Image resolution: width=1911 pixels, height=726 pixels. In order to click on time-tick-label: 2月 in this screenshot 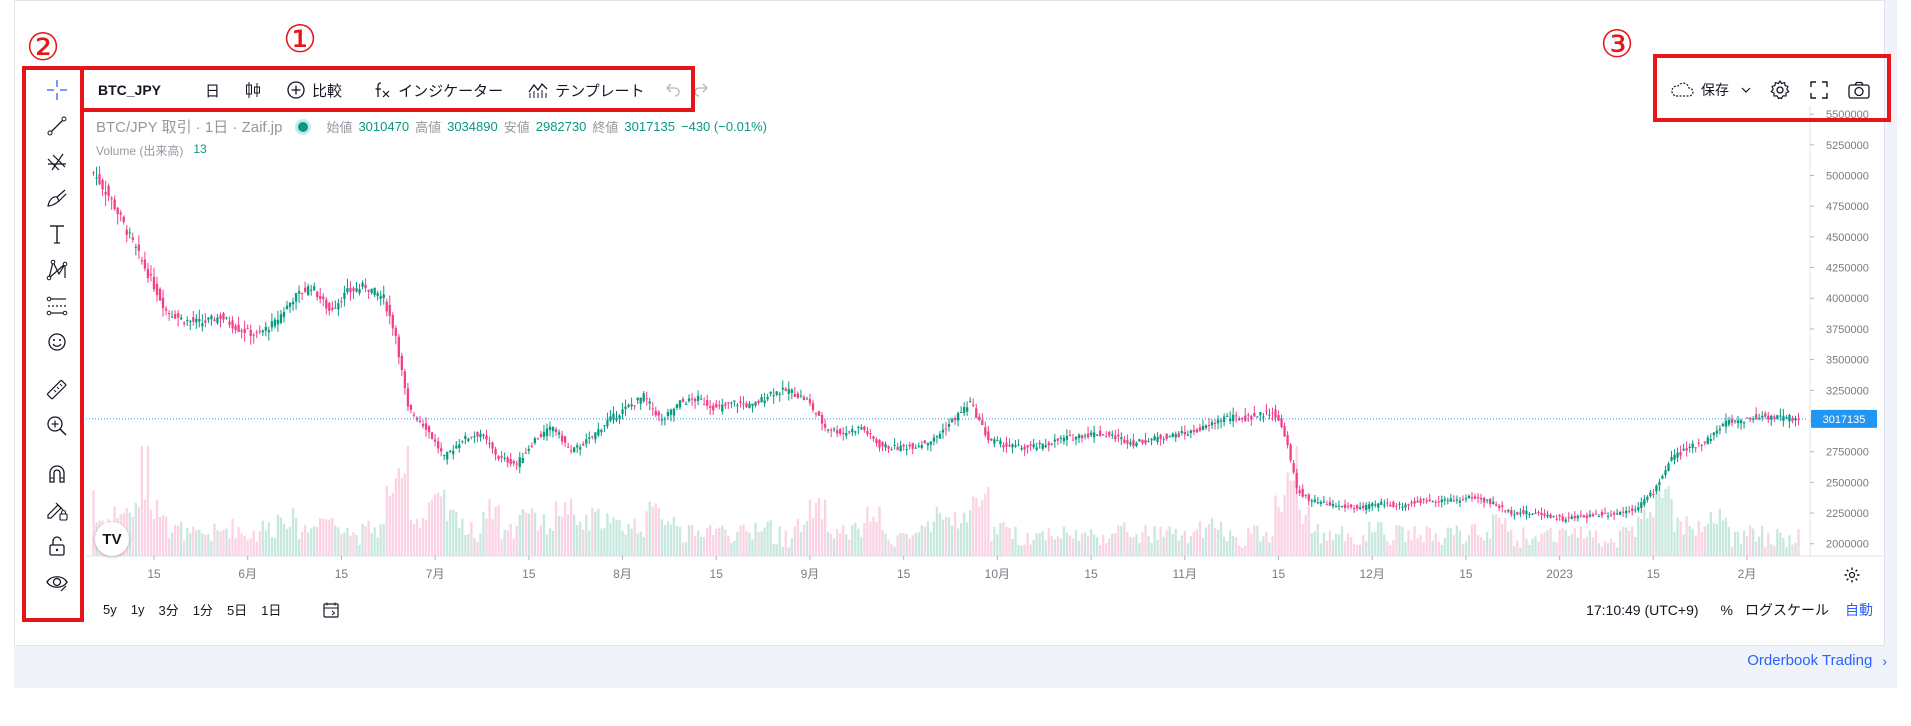, I will do `click(1747, 574)`.